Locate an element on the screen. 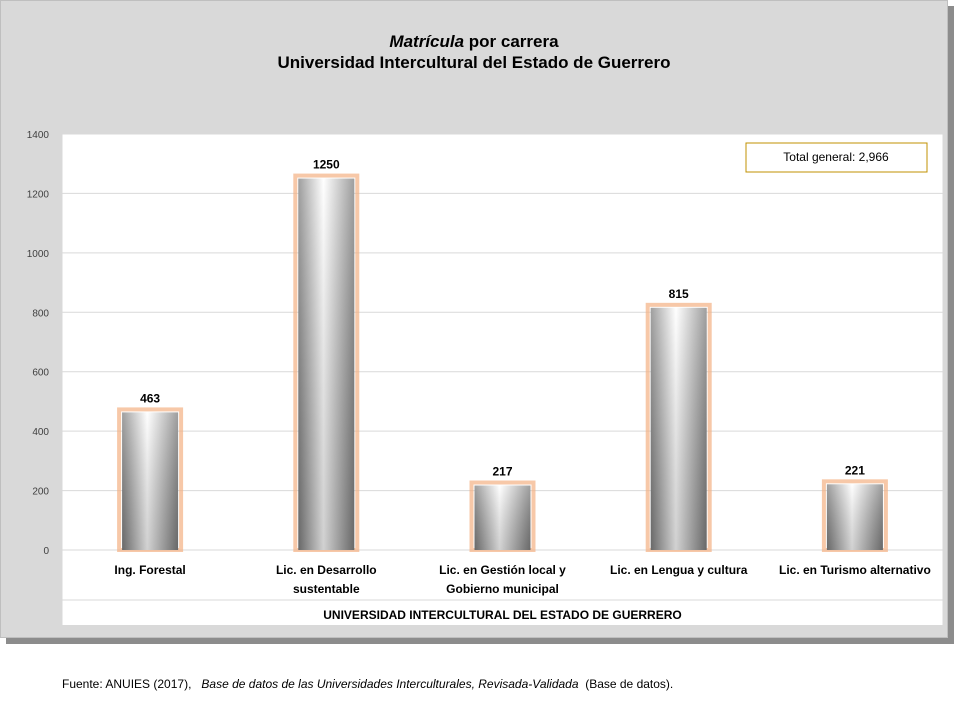 This screenshot has height=720, width=960. y-tick-label: 600 is located at coordinates (40, 373).